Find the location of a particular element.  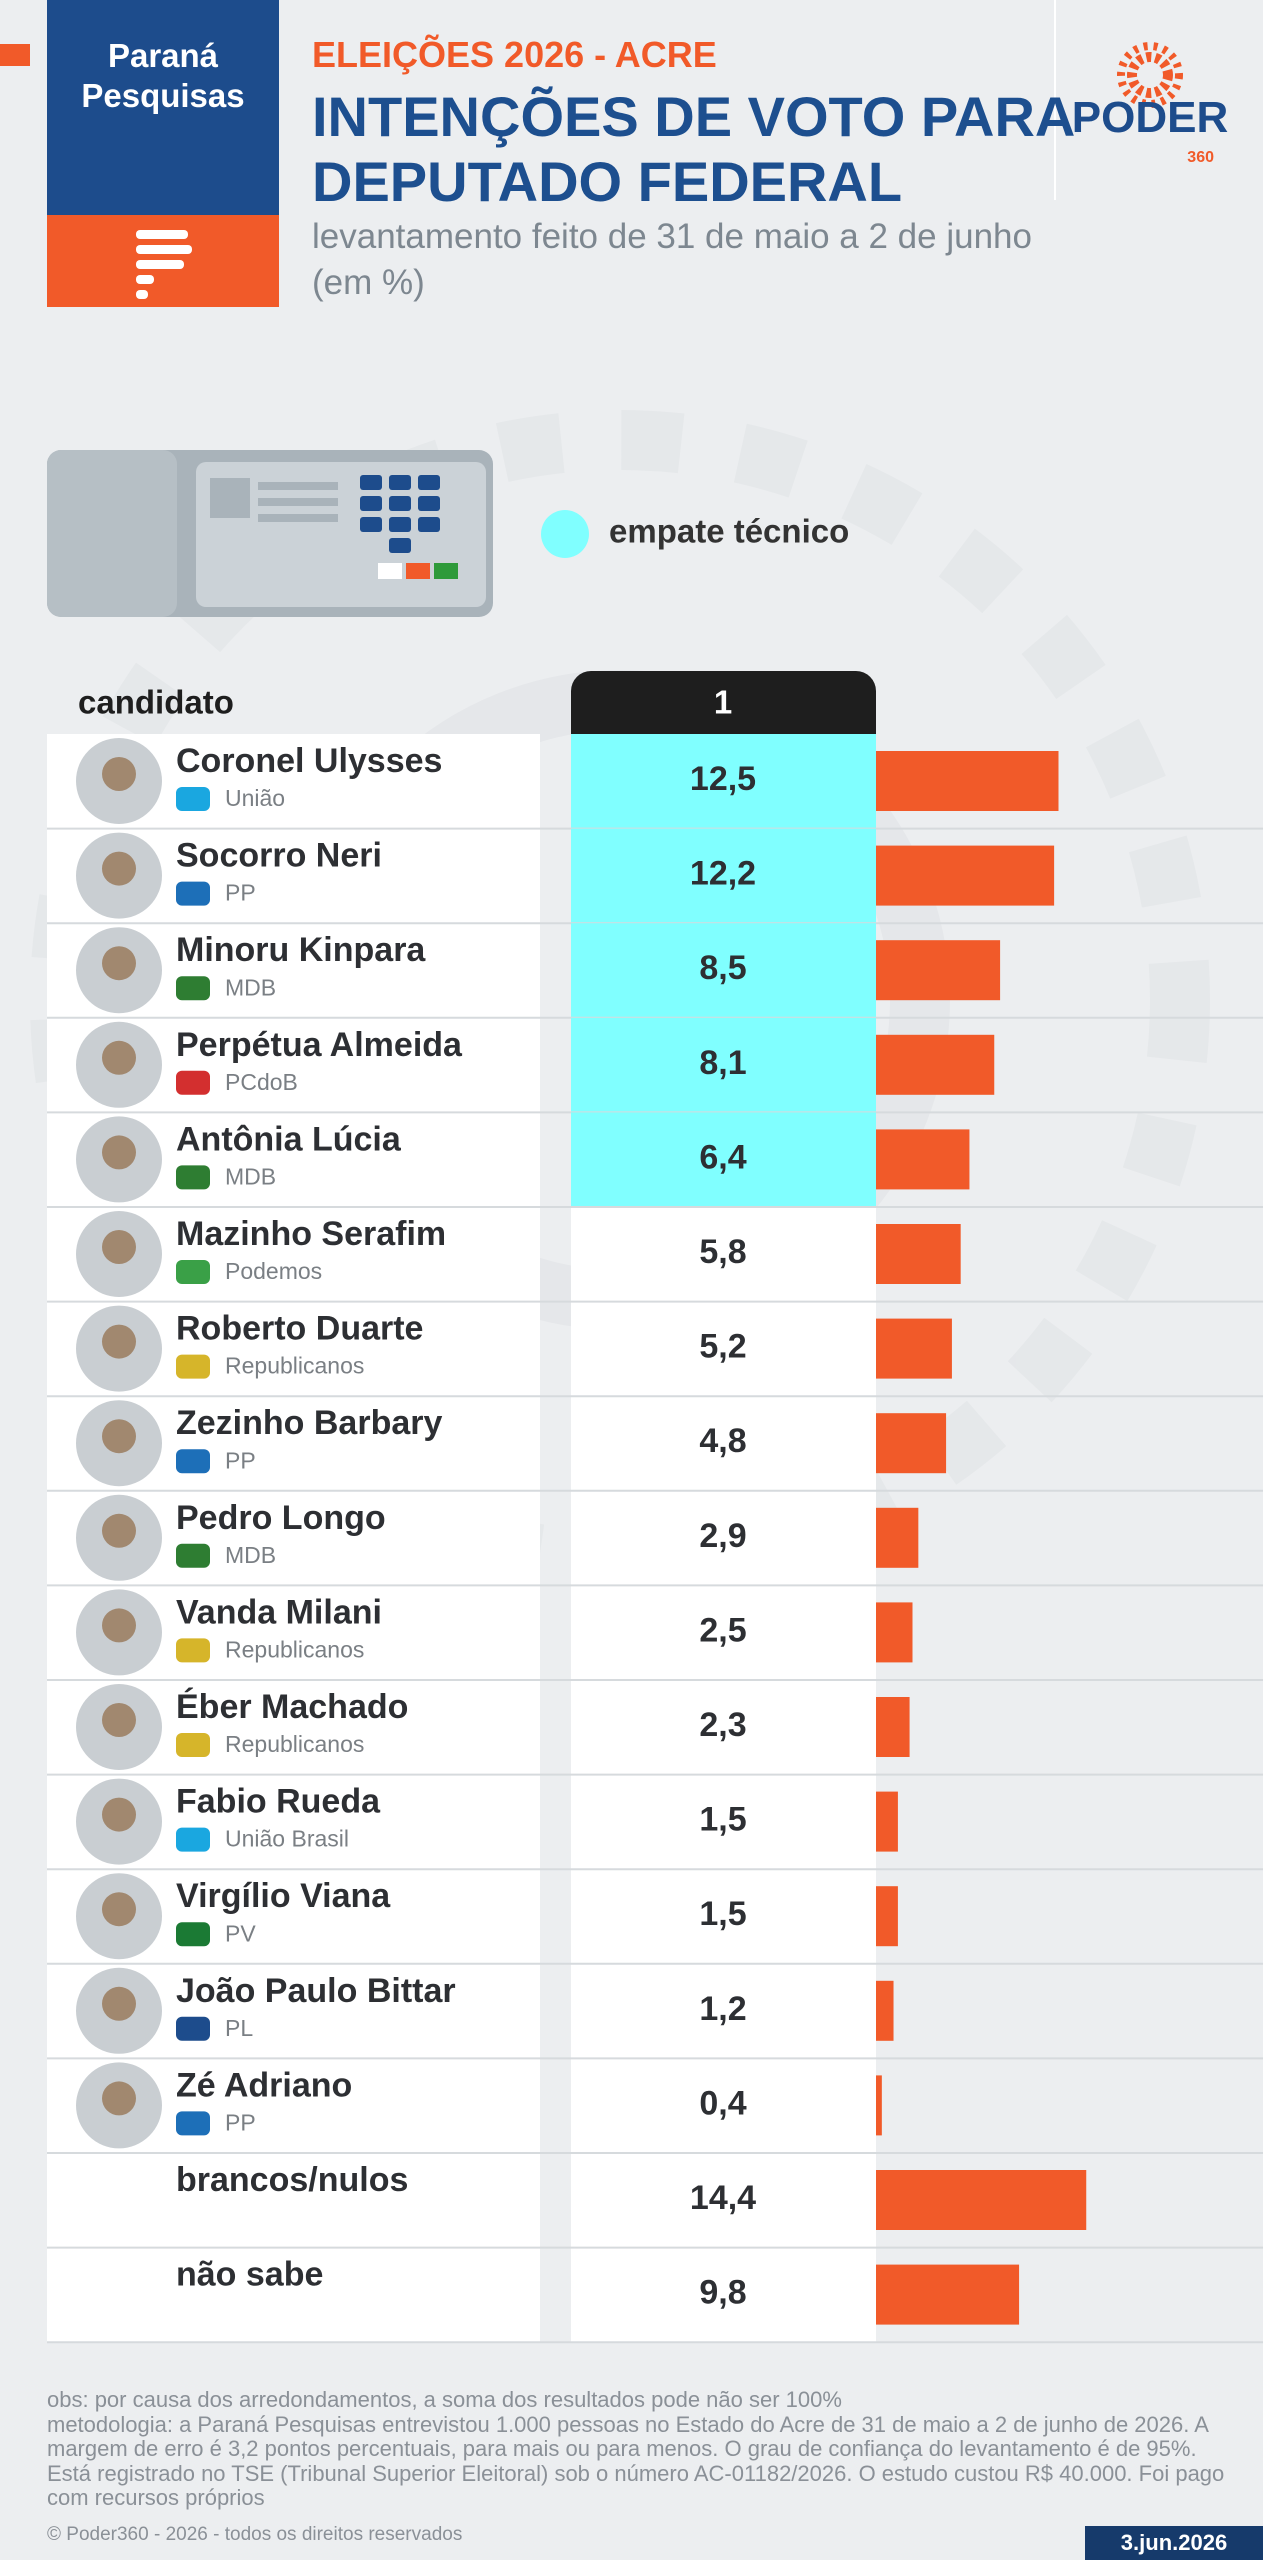

candidate-name: Socorro Neri is located at coordinates (279, 856).